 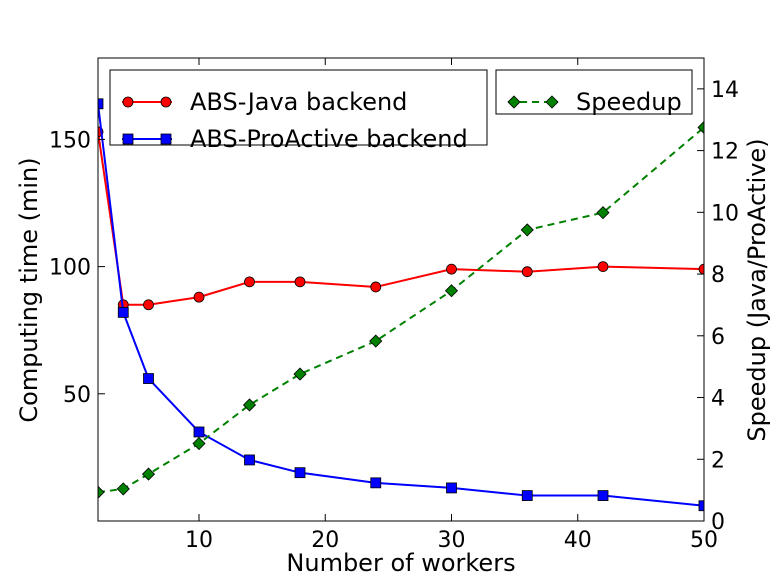 What do you see at coordinates (725, 90) in the screenshot?
I see `right-y-tick-label: 14` at bounding box center [725, 90].